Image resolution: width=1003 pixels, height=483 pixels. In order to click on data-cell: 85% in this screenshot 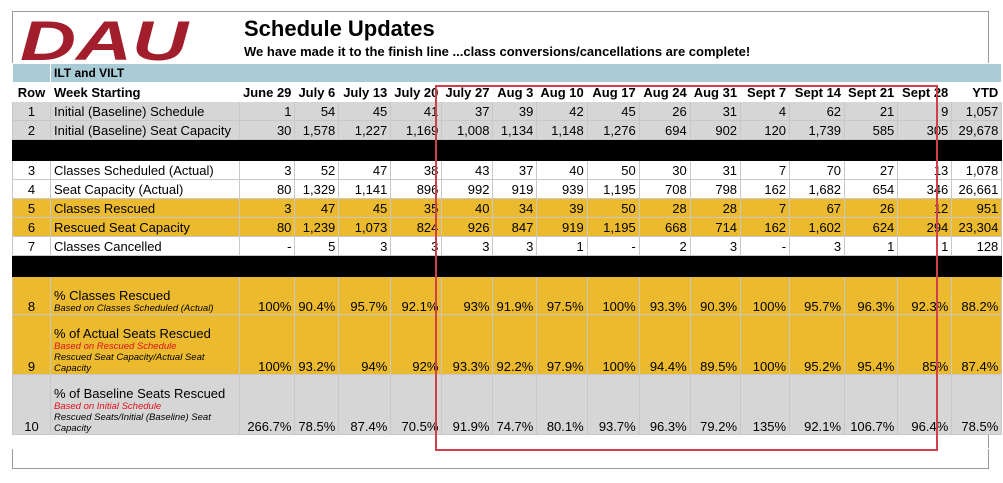, I will do `click(925, 344)`.